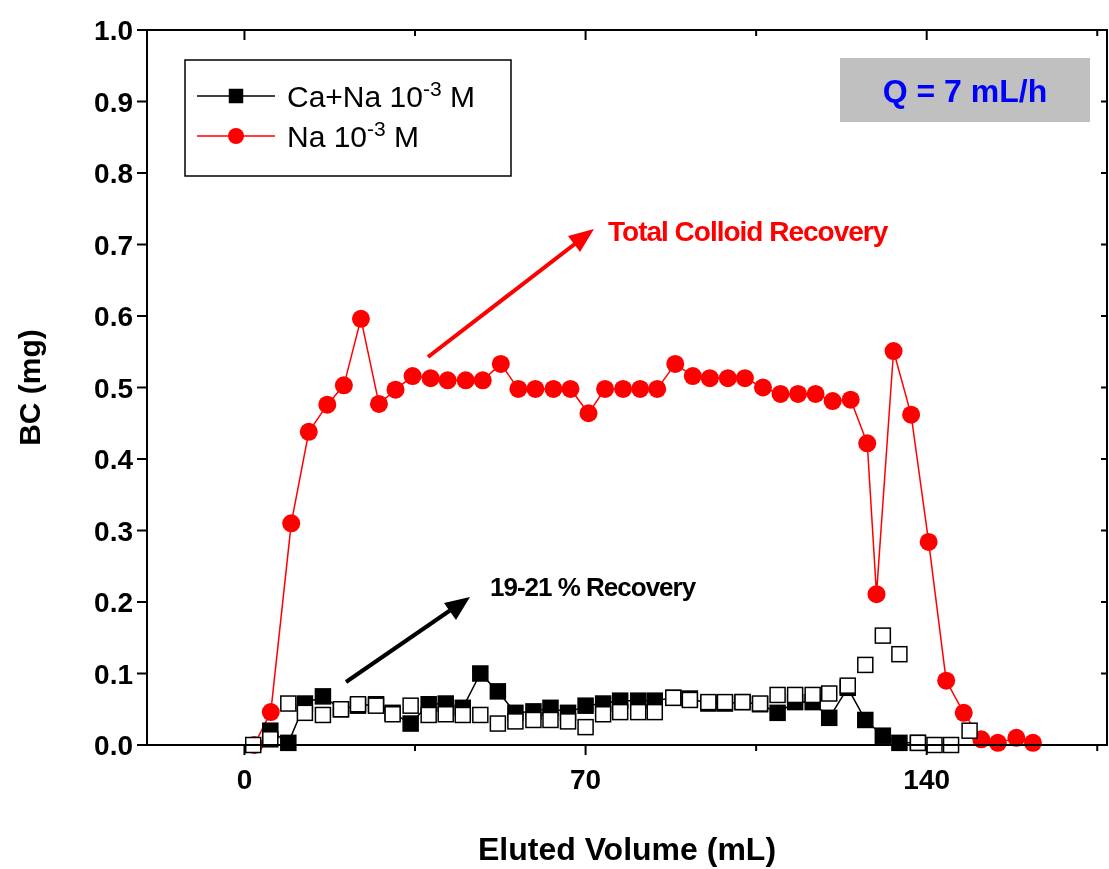 This screenshot has width=1109, height=869. What do you see at coordinates (113, 745) in the screenshot?
I see `y-tick-label: 0.0` at bounding box center [113, 745].